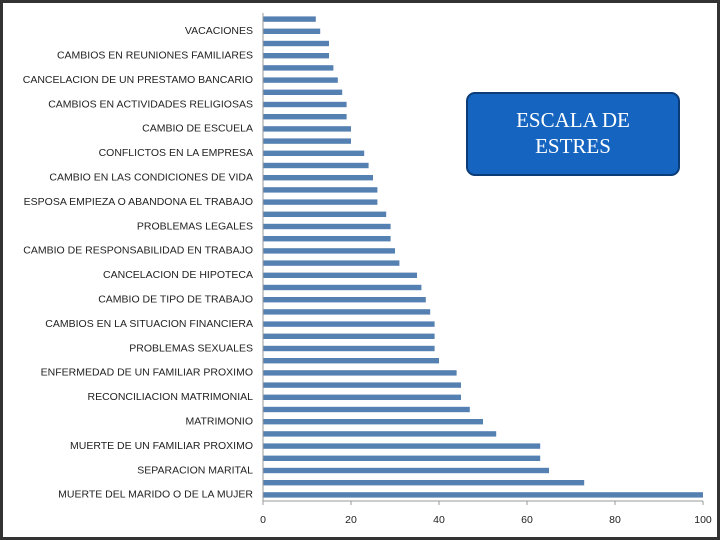 The width and height of the screenshot is (720, 540). I want to click on y-tick-label: MATRIMONIO, so click(219, 421).